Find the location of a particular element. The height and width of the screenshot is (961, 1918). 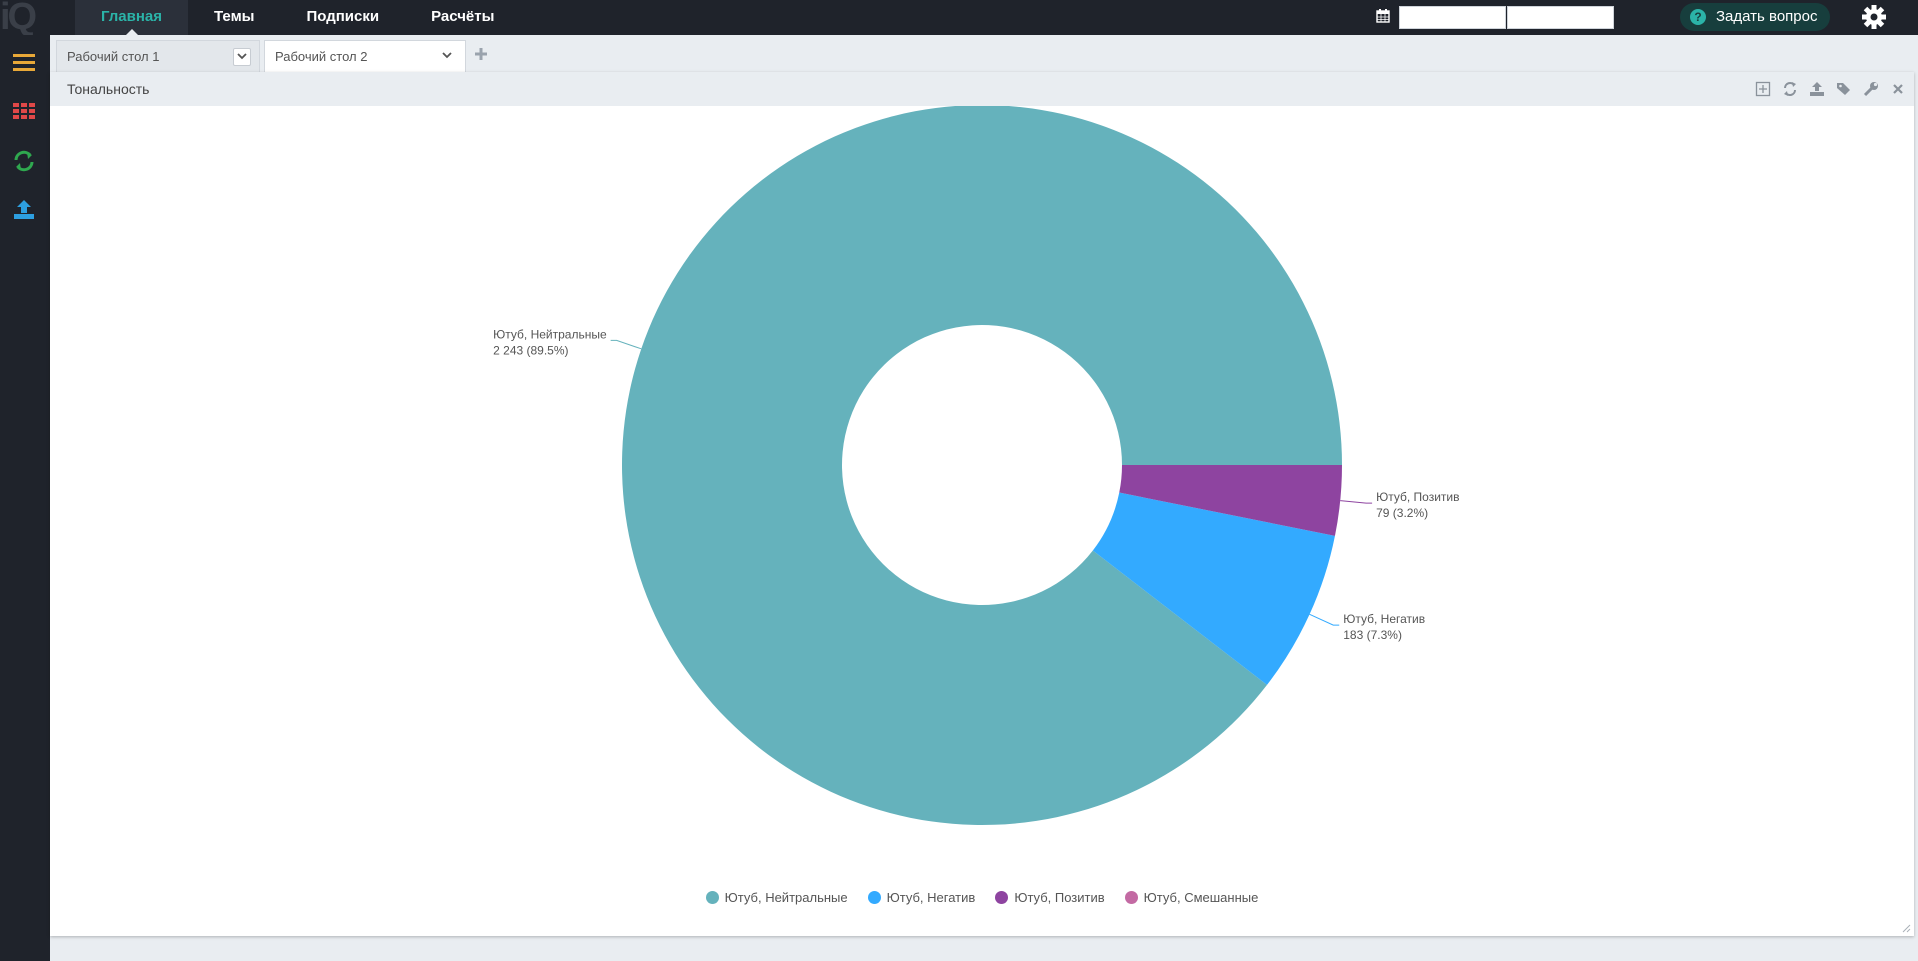

tab-label: Рабочий стол 1 is located at coordinates (113, 56).